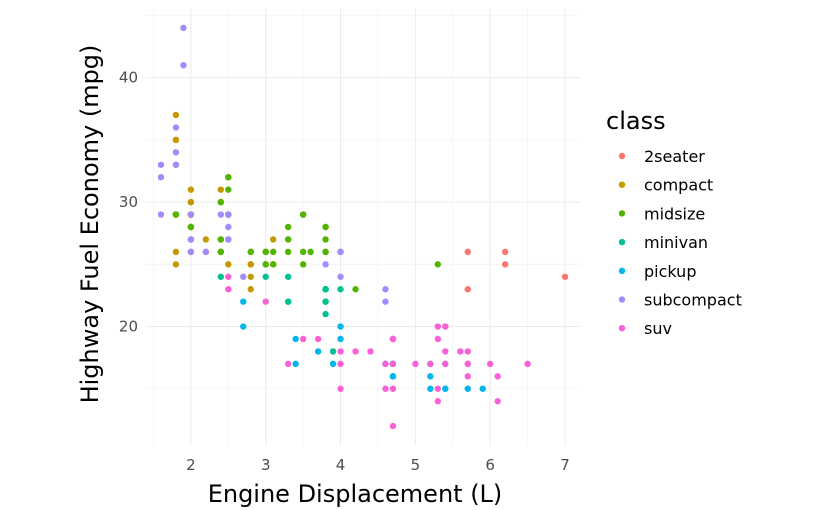 Image resolution: width=826 pixels, height=510 pixels. Describe the element at coordinates (565, 465) in the screenshot. I see `x-tick-label: 7` at that location.